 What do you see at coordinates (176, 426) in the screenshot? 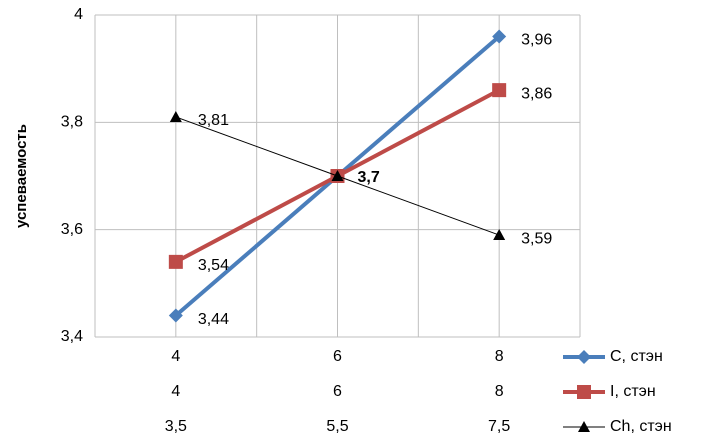
I see `x-tick-label: 3,5` at bounding box center [176, 426].